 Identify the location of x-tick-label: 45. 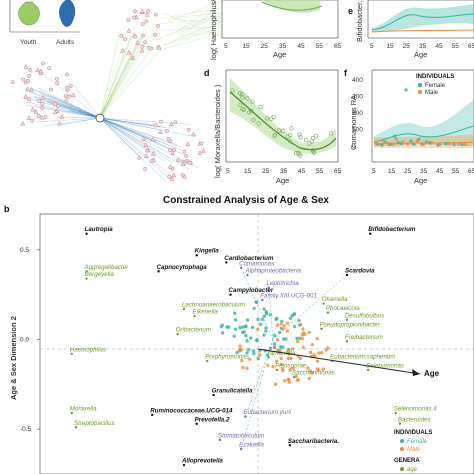
(301, 46).